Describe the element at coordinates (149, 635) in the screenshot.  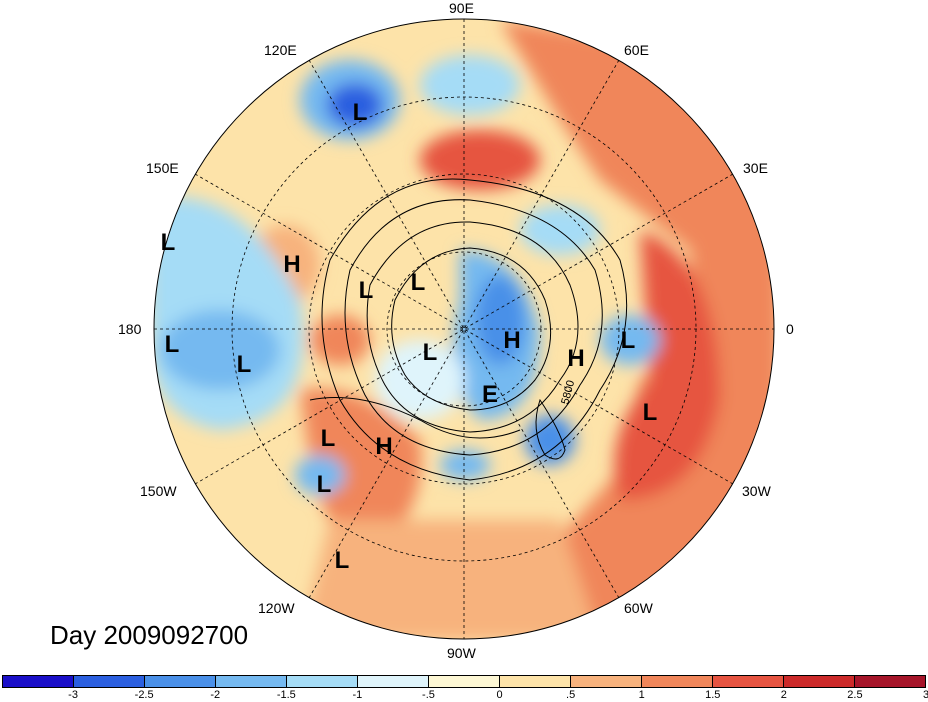
I see `plot-title: Day 2009092700` at that location.